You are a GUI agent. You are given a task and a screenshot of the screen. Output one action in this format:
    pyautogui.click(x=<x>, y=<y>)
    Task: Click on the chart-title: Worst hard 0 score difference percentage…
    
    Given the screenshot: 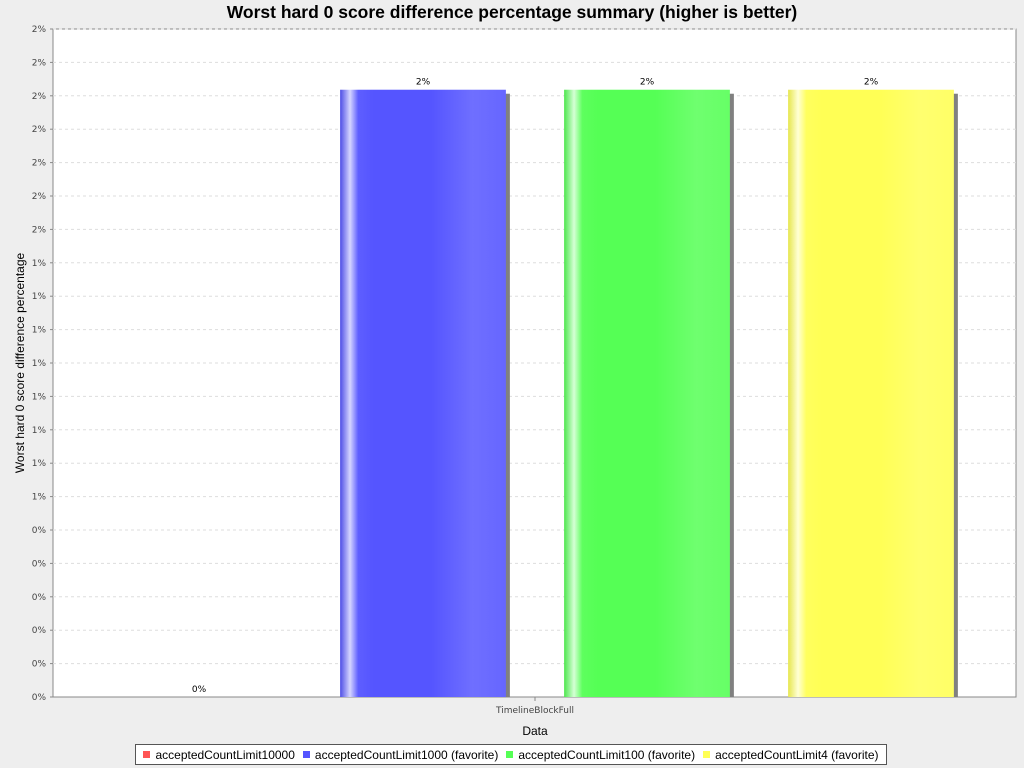 What is the action you would take?
    pyautogui.click(x=512, y=12)
    